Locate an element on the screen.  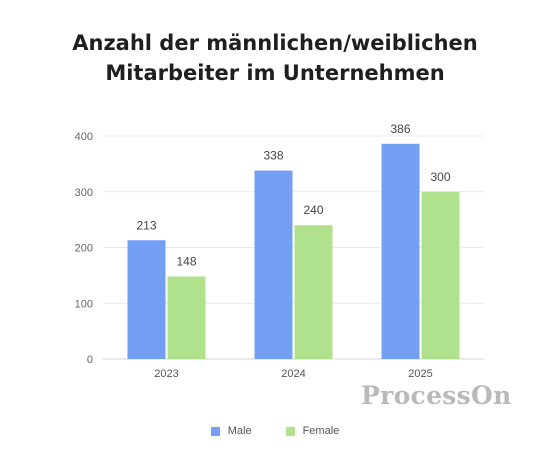
y-tick-label: 200 is located at coordinates (84, 249).